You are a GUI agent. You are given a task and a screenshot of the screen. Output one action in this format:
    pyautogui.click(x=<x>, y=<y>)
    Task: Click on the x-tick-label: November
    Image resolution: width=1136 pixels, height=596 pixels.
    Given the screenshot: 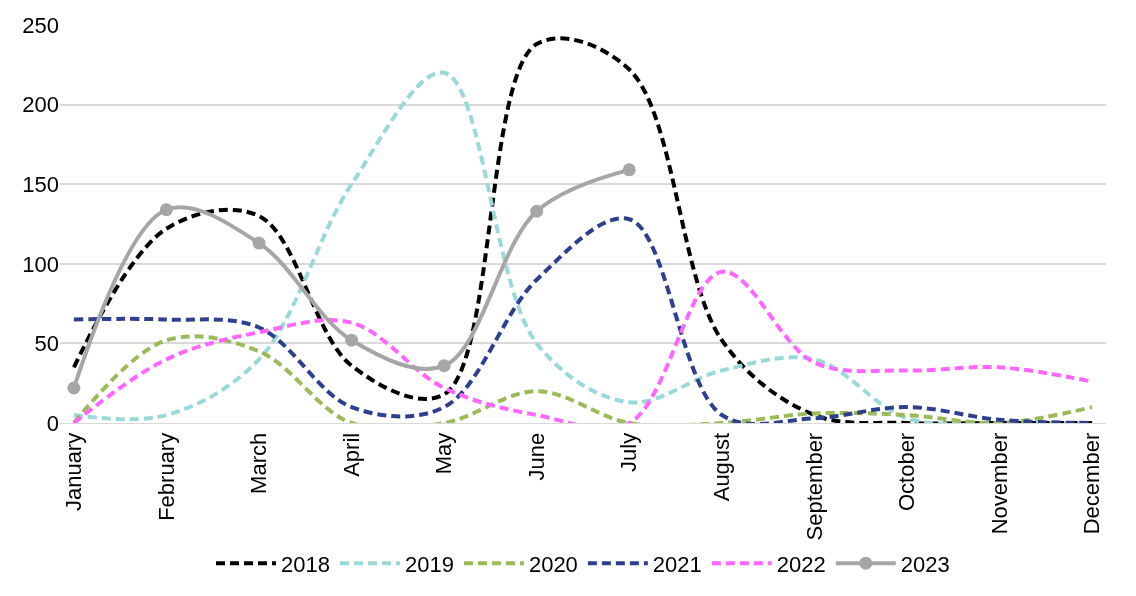 What is the action you would take?
    pyautogui.click(x=999, y=483)
    